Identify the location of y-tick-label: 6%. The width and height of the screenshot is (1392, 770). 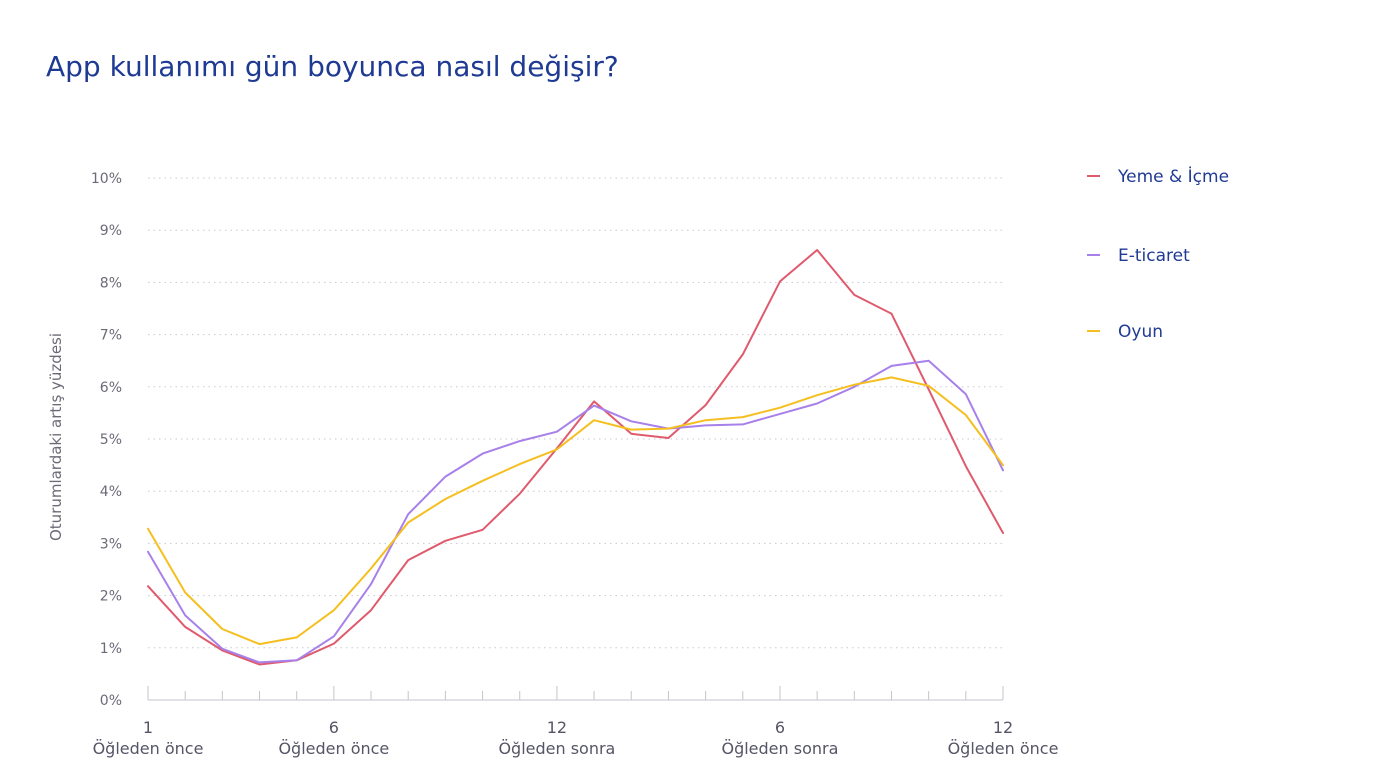
(111, 388).